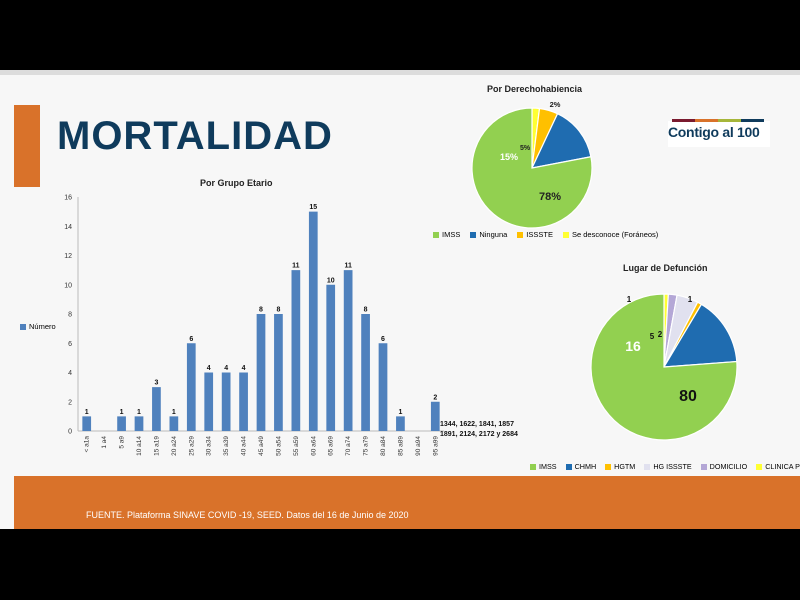 Image resolution: width=800 pixels, height=600 pixels. I want to click on legend-item: Ninguna, so click(488, 234).